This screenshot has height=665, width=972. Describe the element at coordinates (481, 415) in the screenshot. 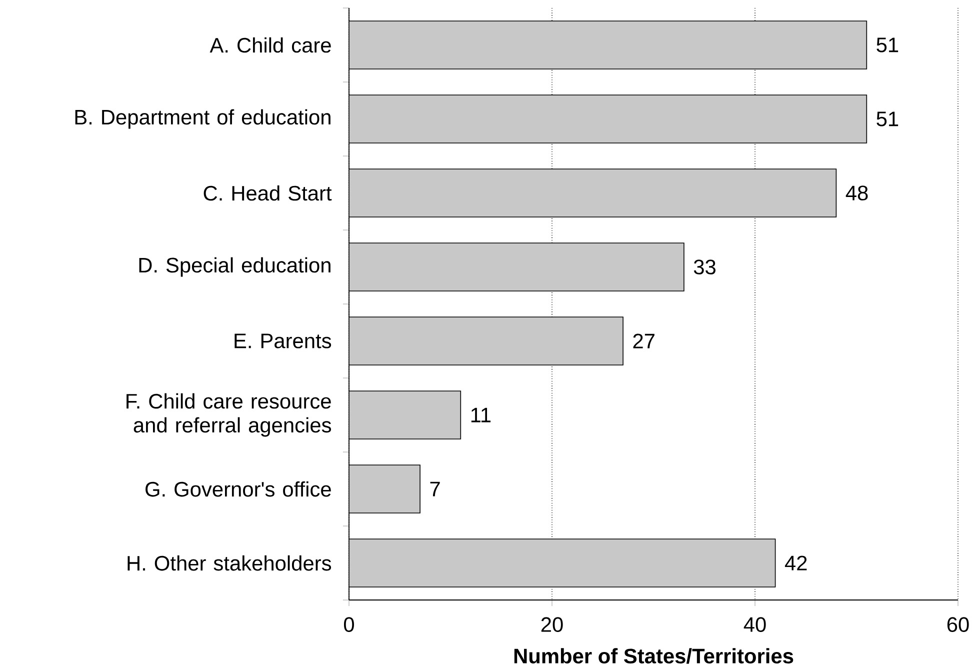

I see `data-label: 11` at that location.